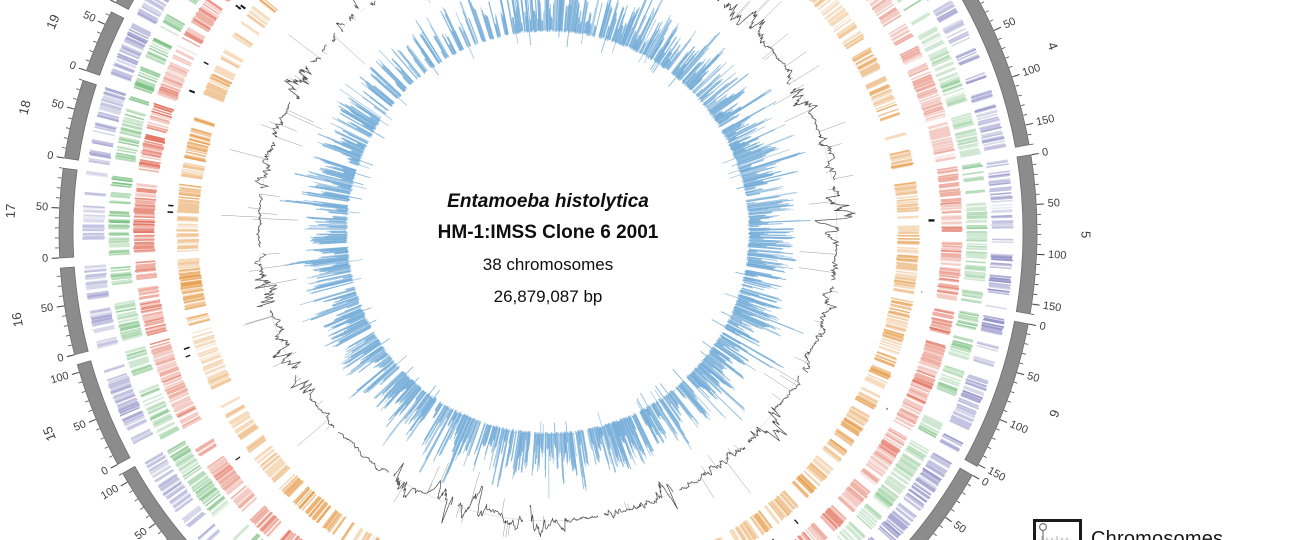  What do you see at coordinates (548, 264) in the screenshot?
I see `chromosome-count-label: 38 chromosomes` at bounding box center [548, 264].